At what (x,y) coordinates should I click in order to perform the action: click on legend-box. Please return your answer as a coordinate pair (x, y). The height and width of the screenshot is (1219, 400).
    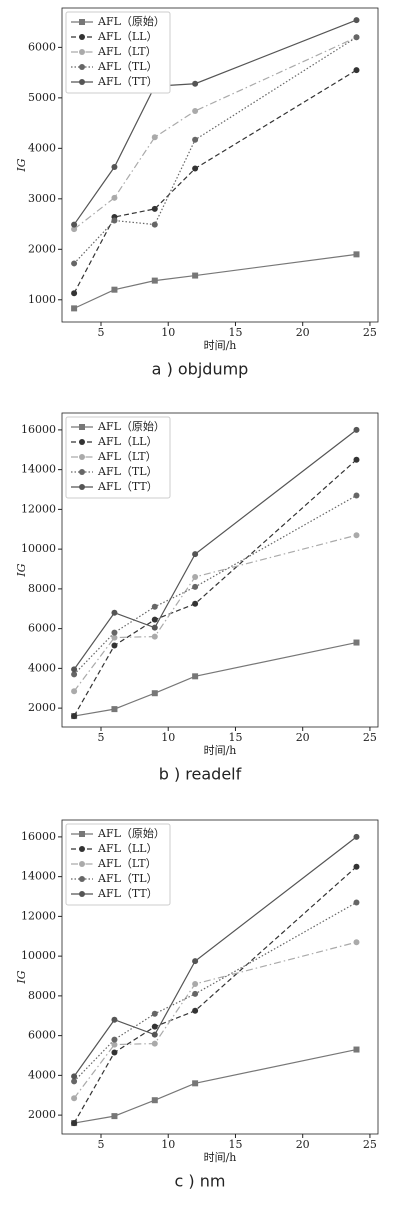
    Looking at the image, I should click on (118, 864).